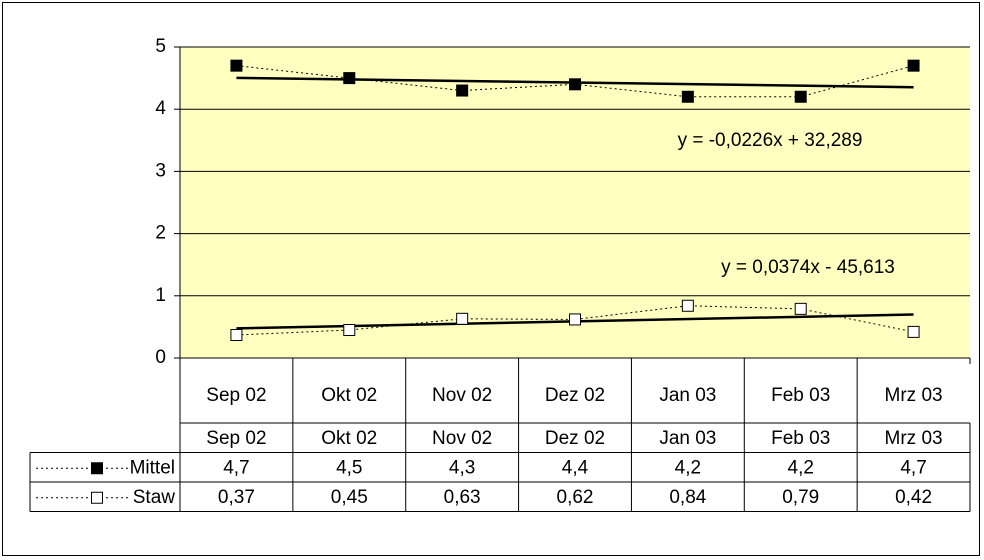 The image size is (984, 560). I want to click on x-tick-label: Sep 02, so click(236, 395).